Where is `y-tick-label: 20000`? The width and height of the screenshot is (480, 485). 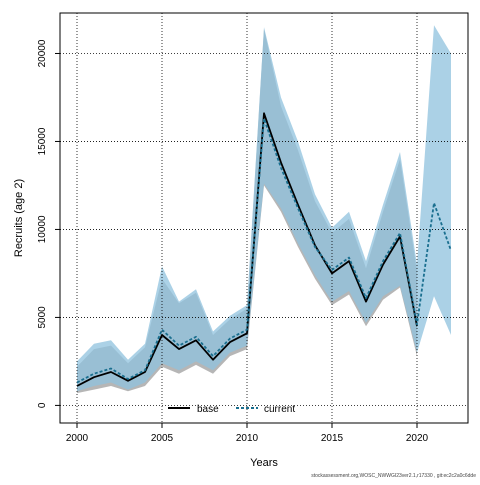
y-tick-label: 20000 is located at coordinates (42, 53).